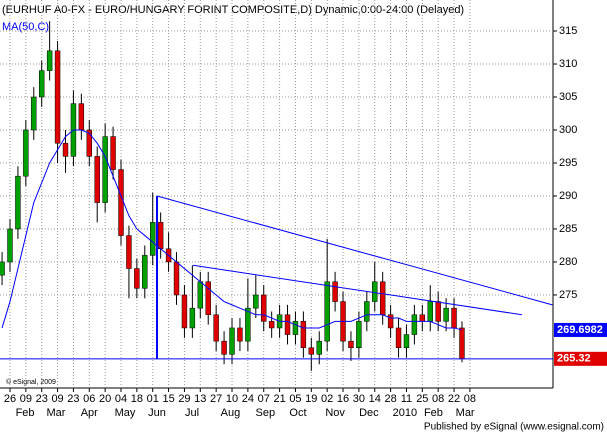 This screenshot has height=435, width=607. I want to click on y-tick-label: 285, so click(568, 229).